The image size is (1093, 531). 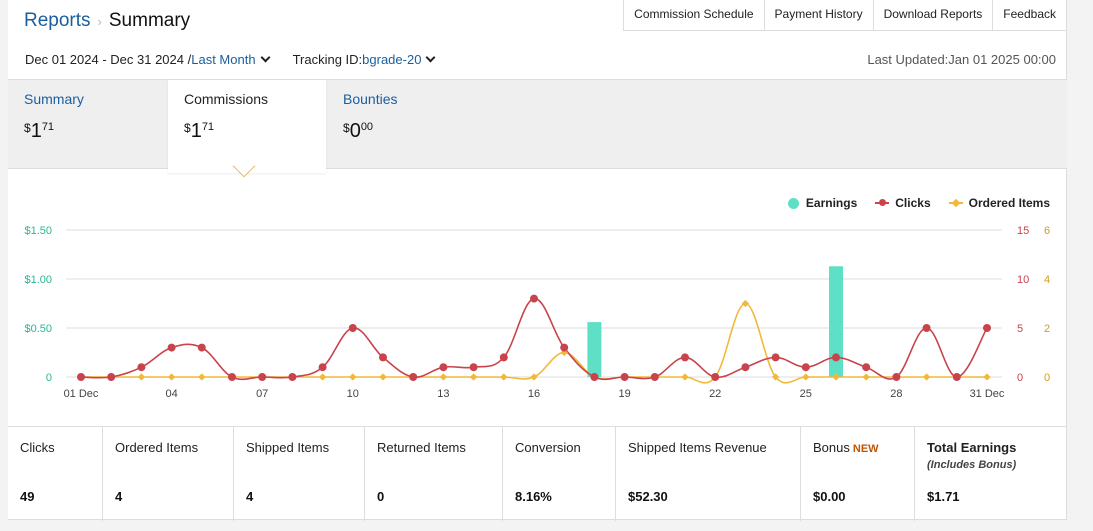 I want to click on download-reports-button: Download Reports, so click(x=932, y=15).